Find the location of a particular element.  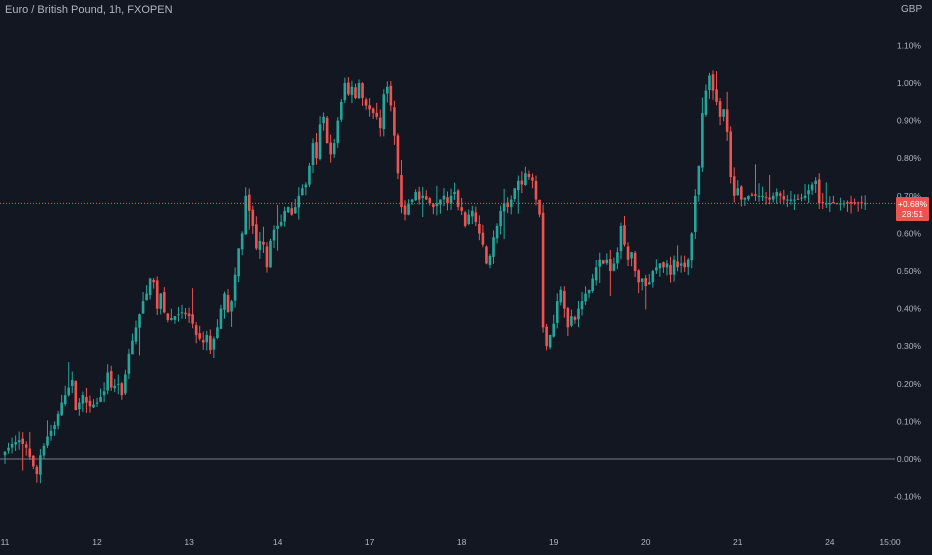

currency-label: GBP is located at coordinates (912, 9).